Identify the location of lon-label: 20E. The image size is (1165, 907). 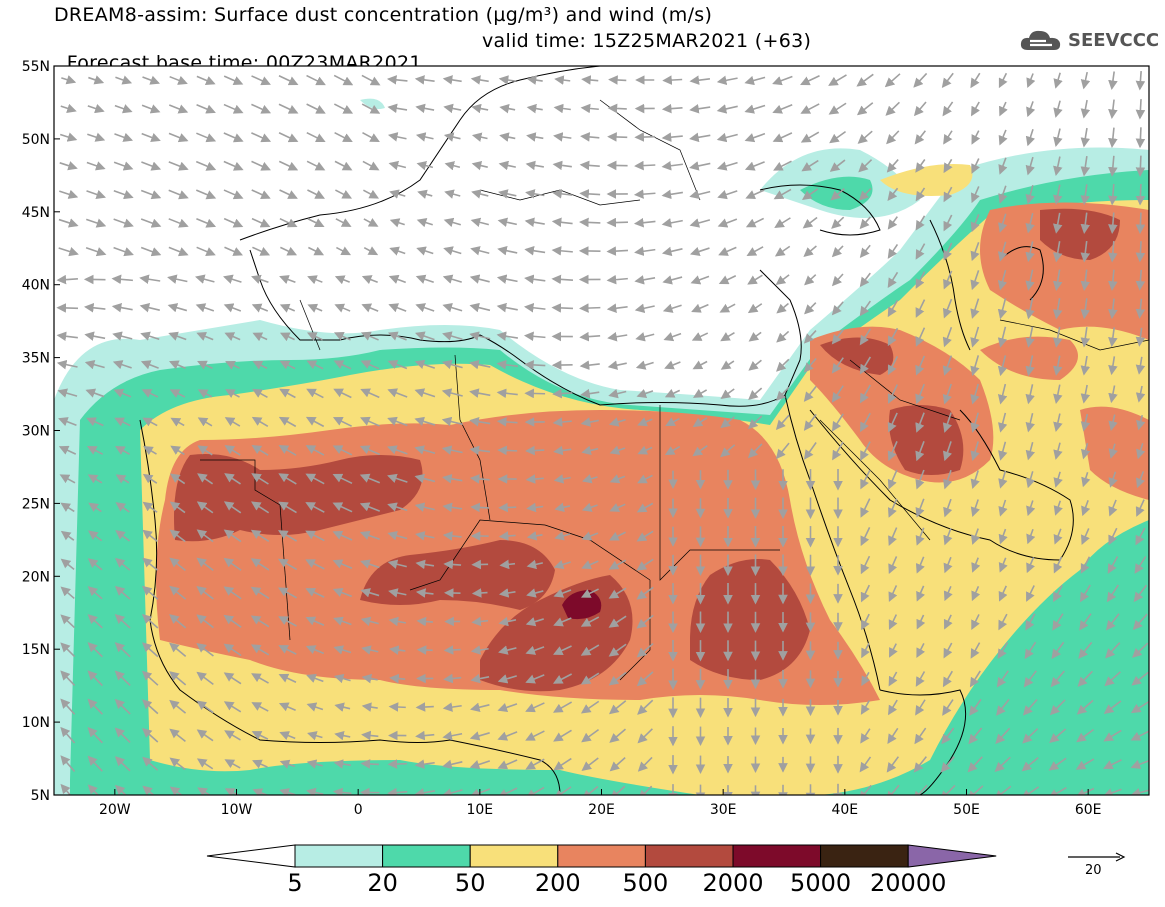
(601, 810).